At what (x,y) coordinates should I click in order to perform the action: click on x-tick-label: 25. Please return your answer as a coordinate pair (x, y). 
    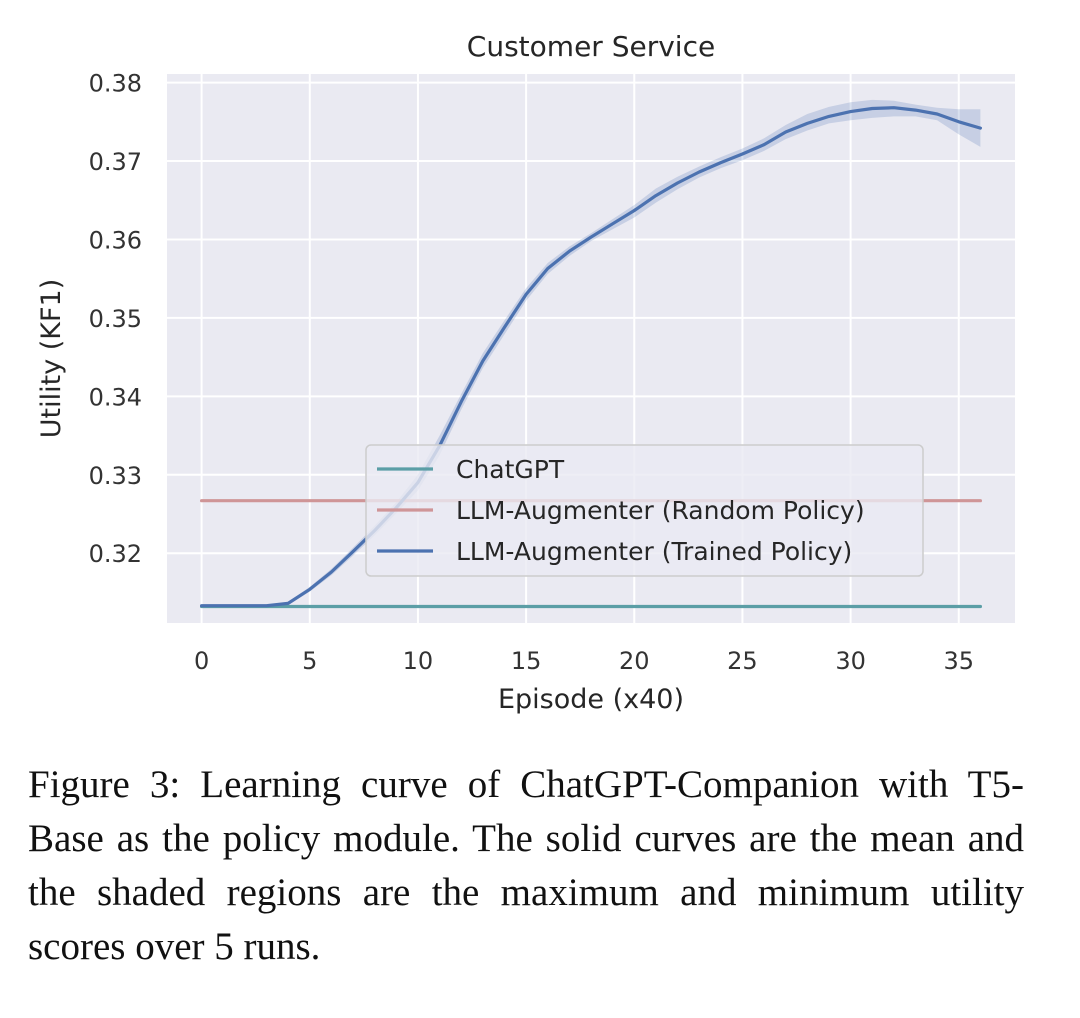
    Looking at the image, I should click on (742, 661).